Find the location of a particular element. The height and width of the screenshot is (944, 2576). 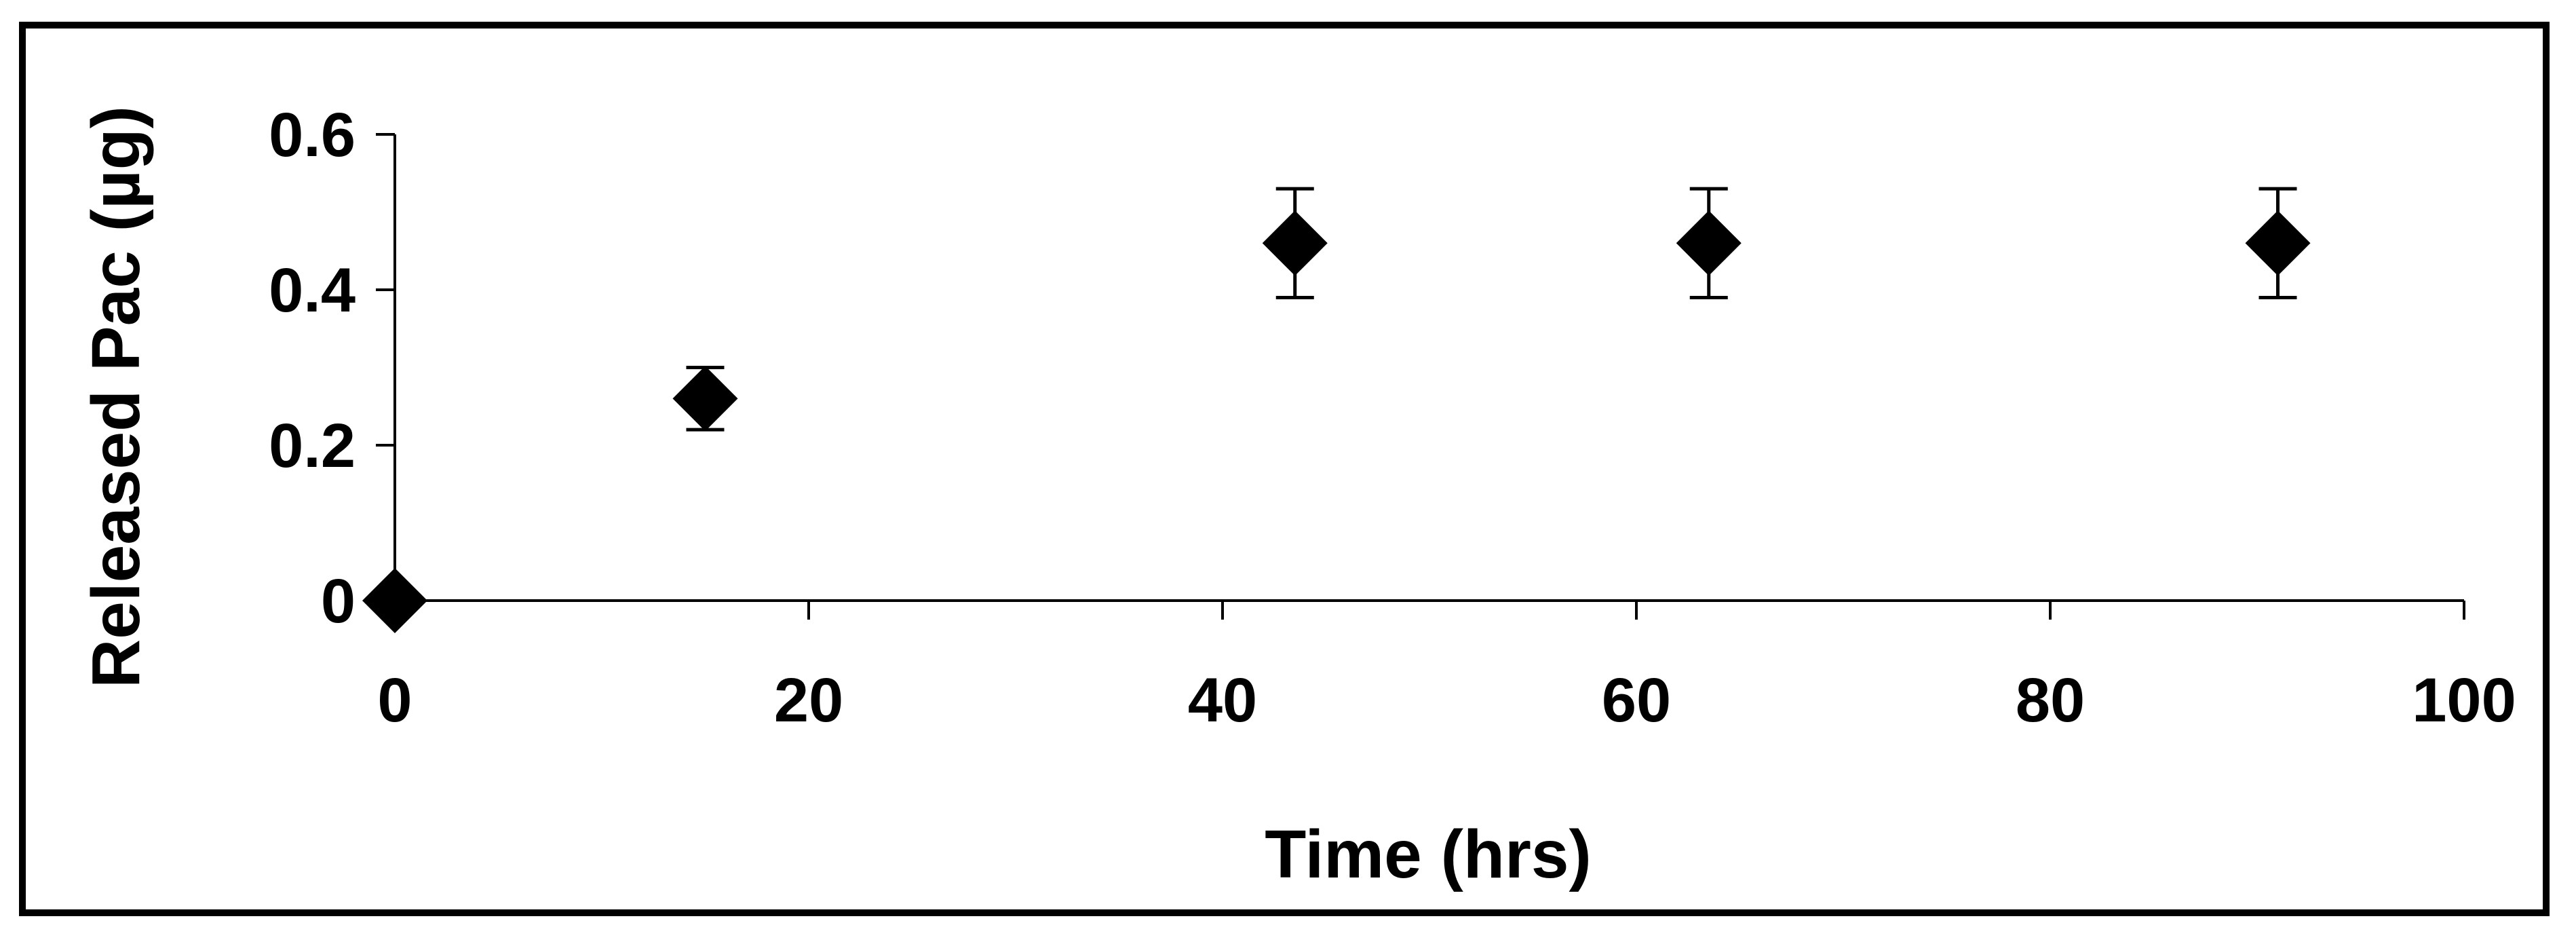

y-tick-label: 0.6 is located at coordinates (312, 135).